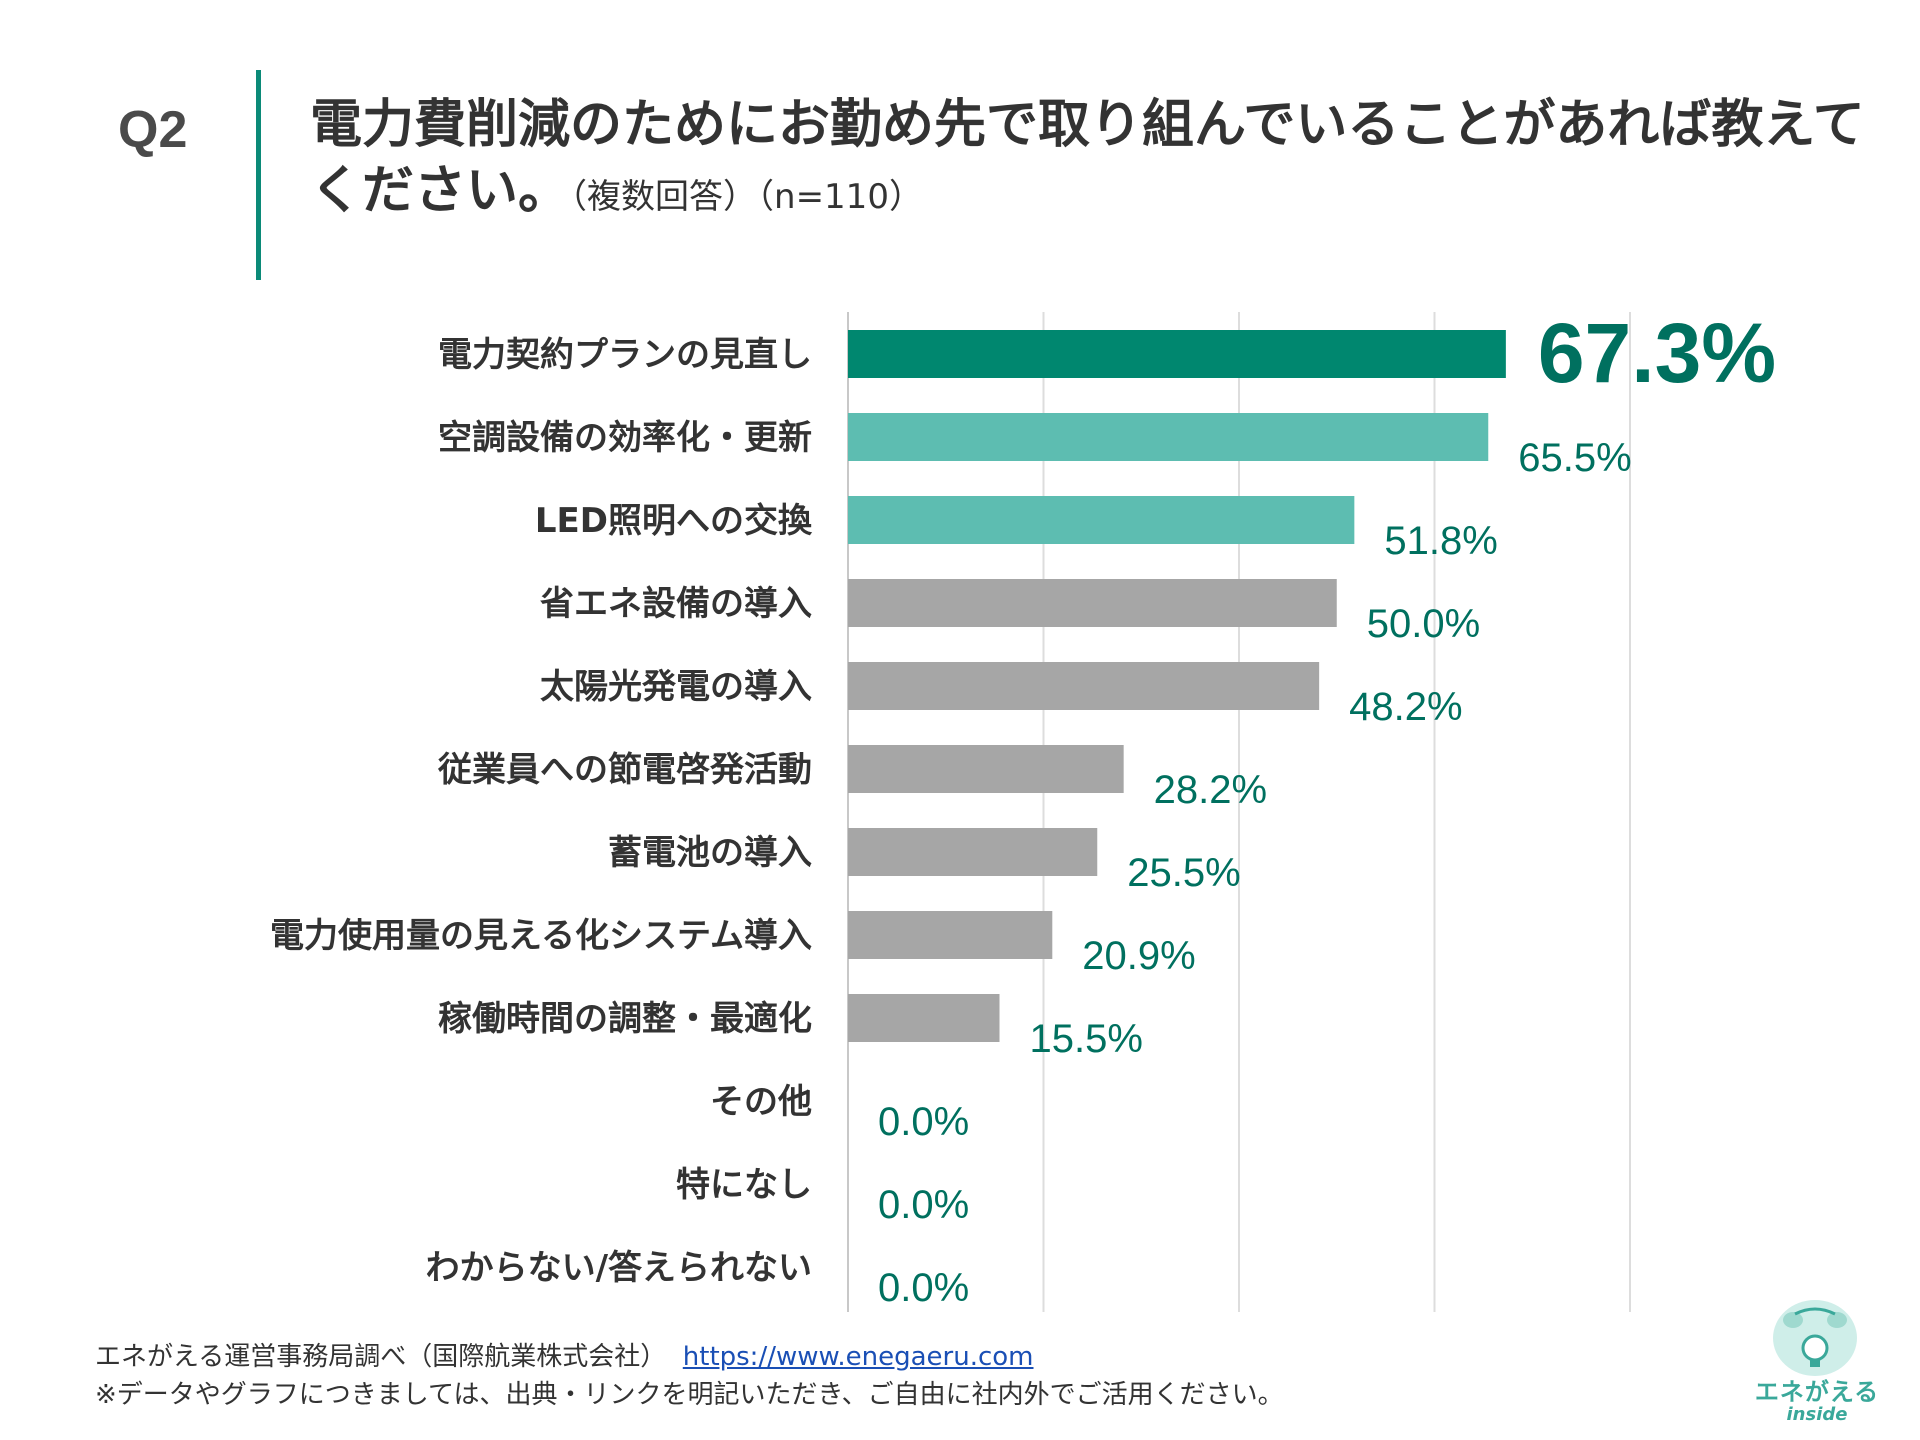  Describe the element at coordinates (1440, 541) in the screenshot. I see `value-label: 51.8%` at that location.